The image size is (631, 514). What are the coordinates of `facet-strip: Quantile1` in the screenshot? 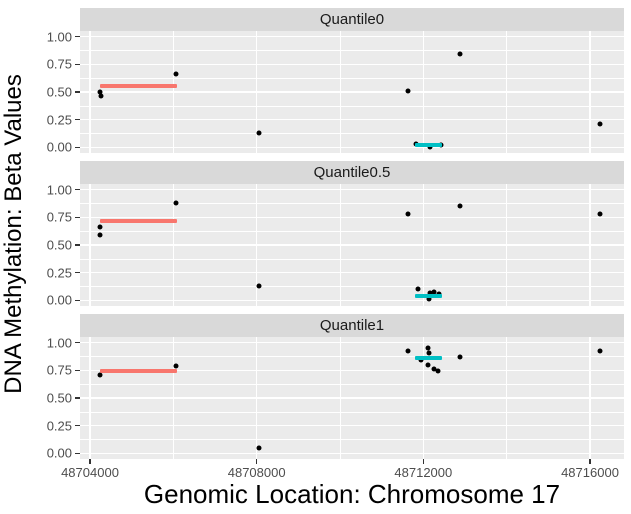 It's located at (352, 325).